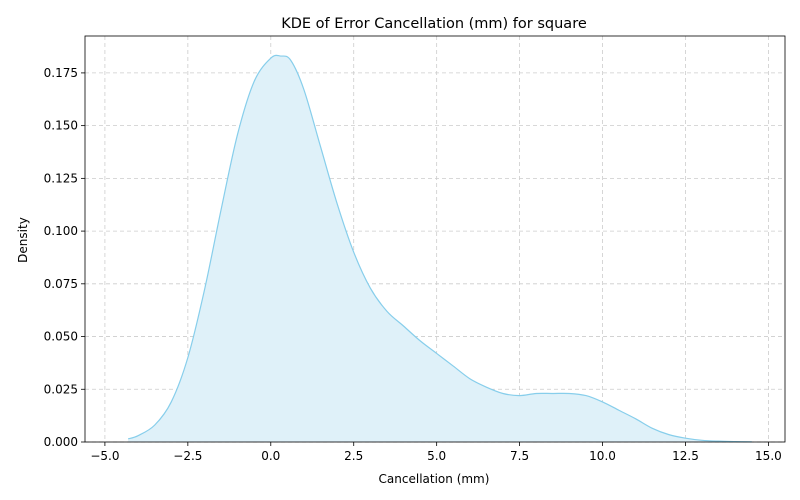 The height and width of the screenshot is (500, 800). I want to click on y-tick-label: 0.000, so click(61, 442).